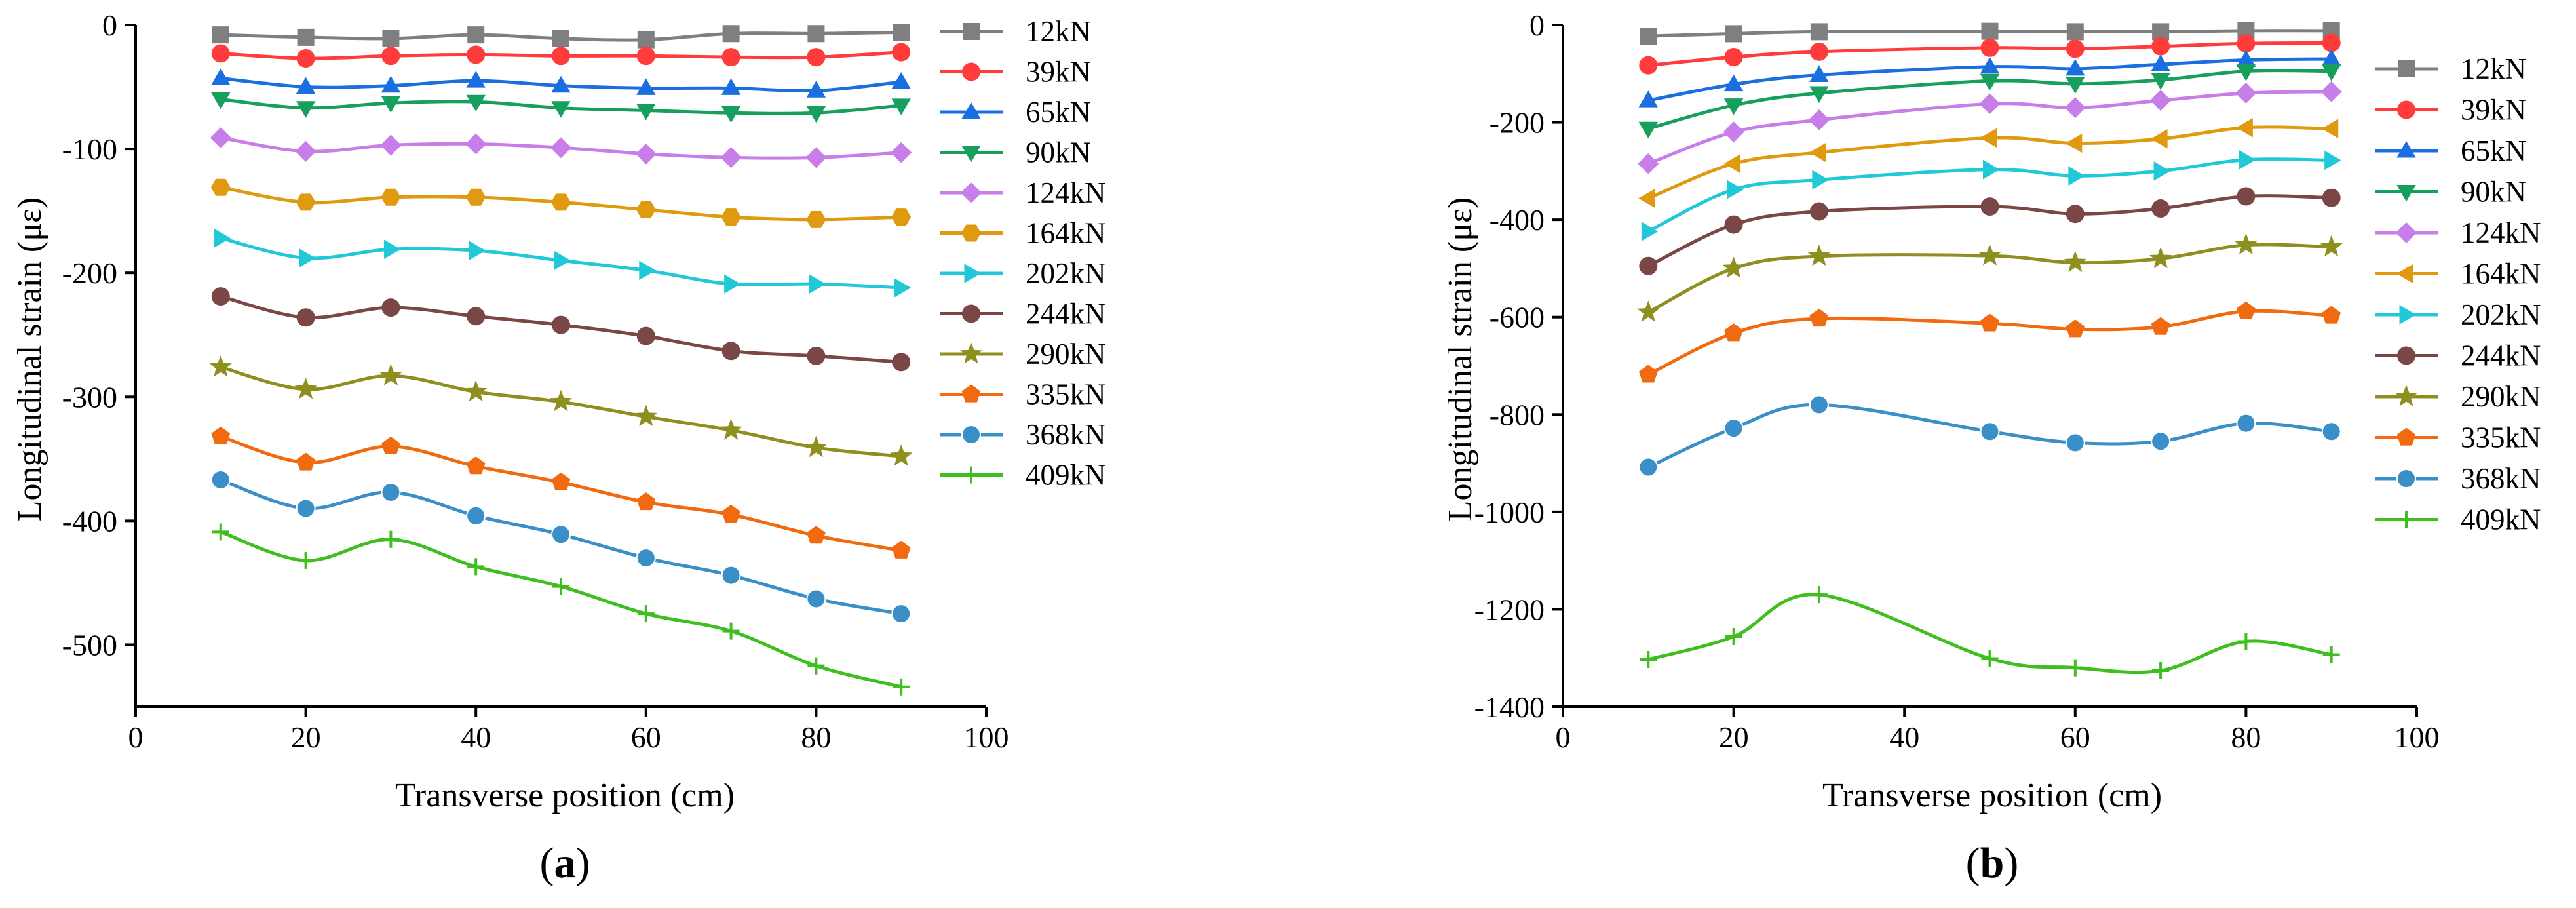  What do you see at coordinates (89, 273) in the screenshot?
I see `y-tick-label-a: -200` at bounding box center [89, 273].